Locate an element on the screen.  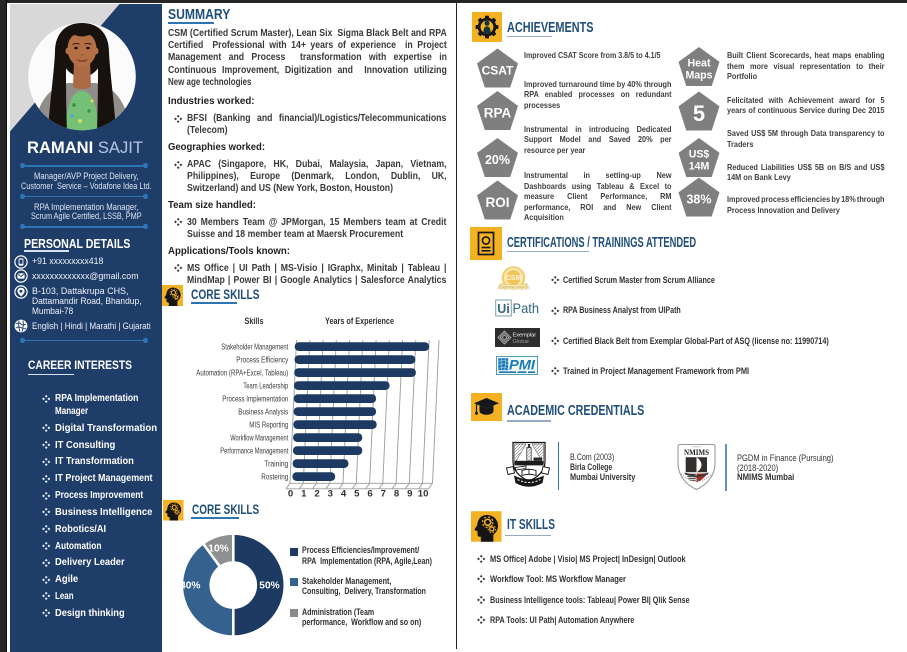
svg-text: CSAT is located at coordinates (498, 70).